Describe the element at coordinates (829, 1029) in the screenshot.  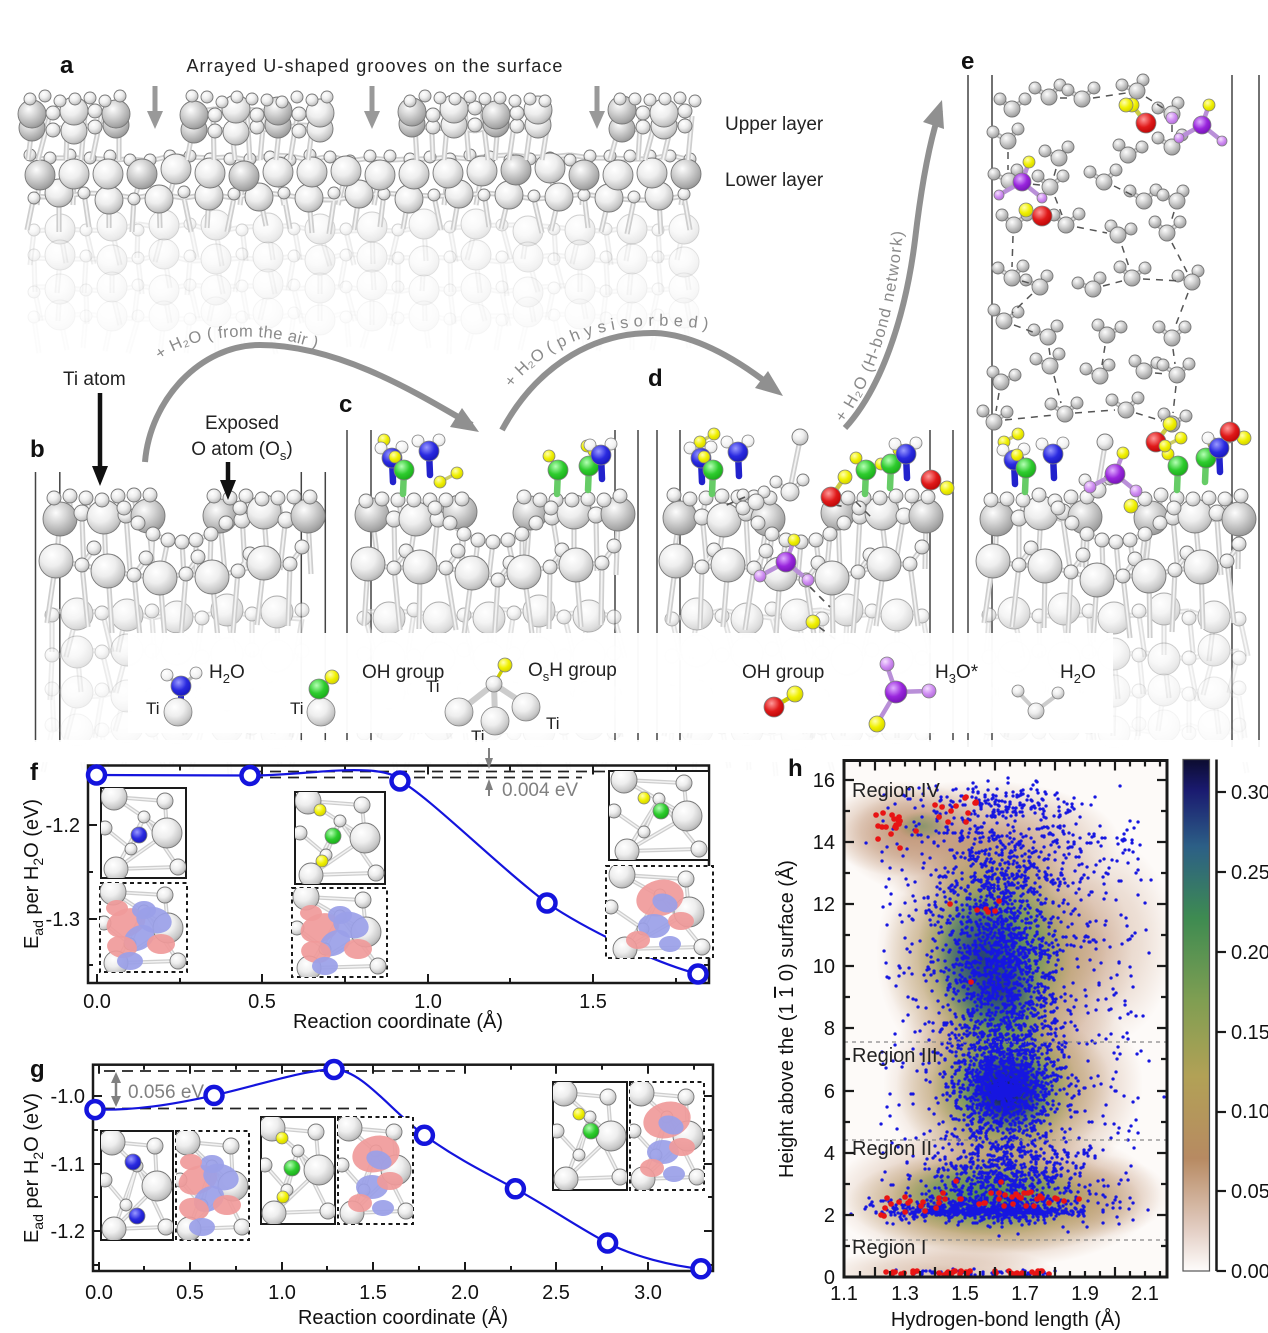
I see `svg-text: 8` at that location.